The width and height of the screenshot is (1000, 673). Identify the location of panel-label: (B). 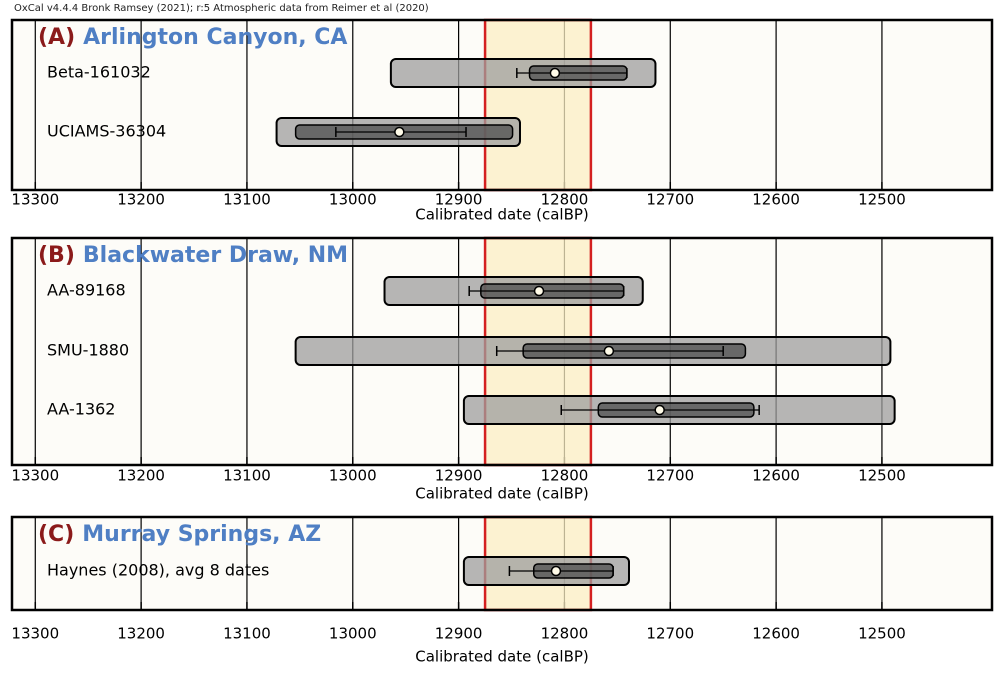
(56, 255).